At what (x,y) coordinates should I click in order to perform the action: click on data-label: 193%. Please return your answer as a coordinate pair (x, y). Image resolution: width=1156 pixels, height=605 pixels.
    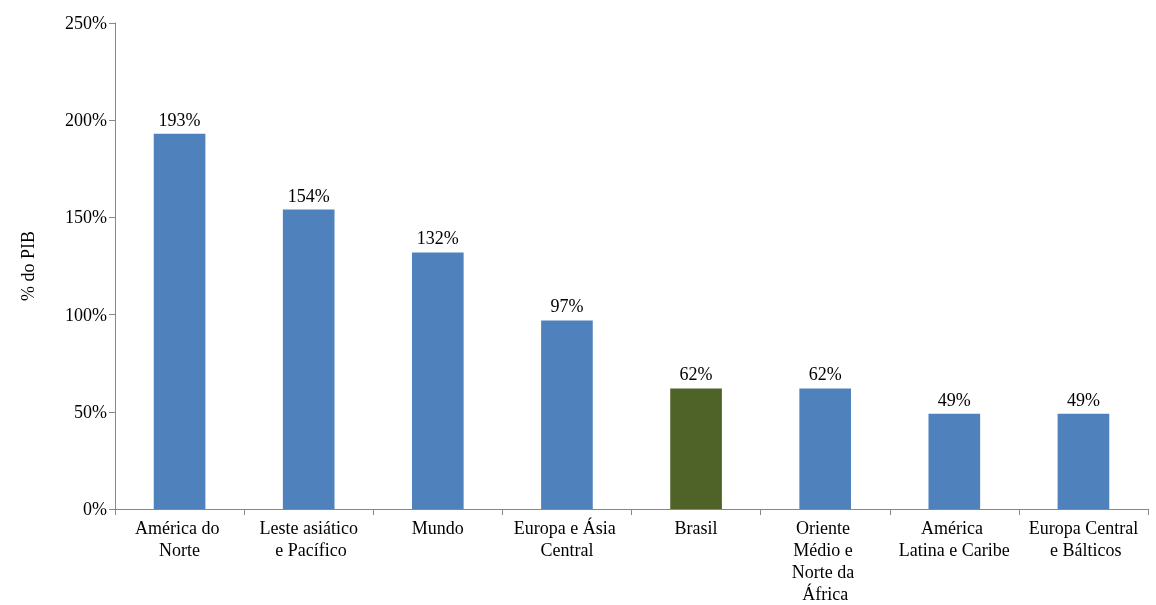
    Looking at the image, I should click on (179, 119).